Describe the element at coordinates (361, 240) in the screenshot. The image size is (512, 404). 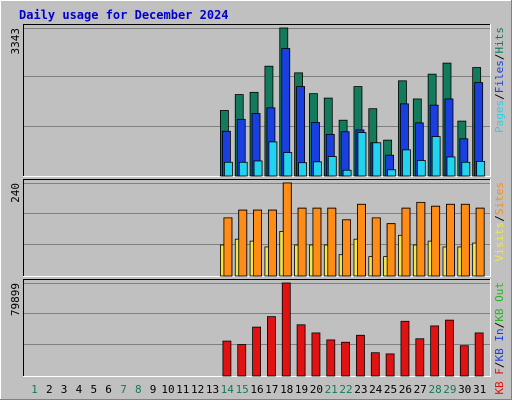
I see `bar-sites-front-day-23-outline` at that location.